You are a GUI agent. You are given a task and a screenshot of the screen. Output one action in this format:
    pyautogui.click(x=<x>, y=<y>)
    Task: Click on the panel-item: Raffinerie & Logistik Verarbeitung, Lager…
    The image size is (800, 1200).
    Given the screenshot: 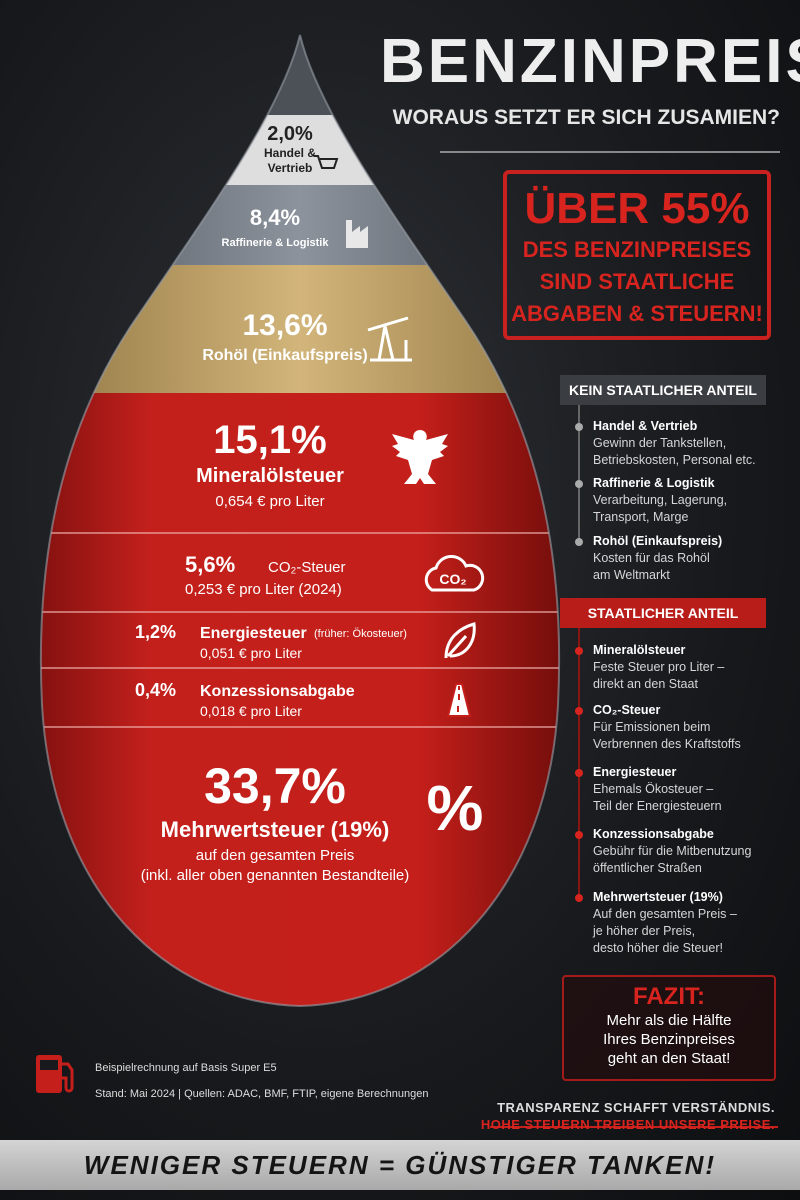 What is the action you would take?
    pyautogui.click(x=693, y=500)
    